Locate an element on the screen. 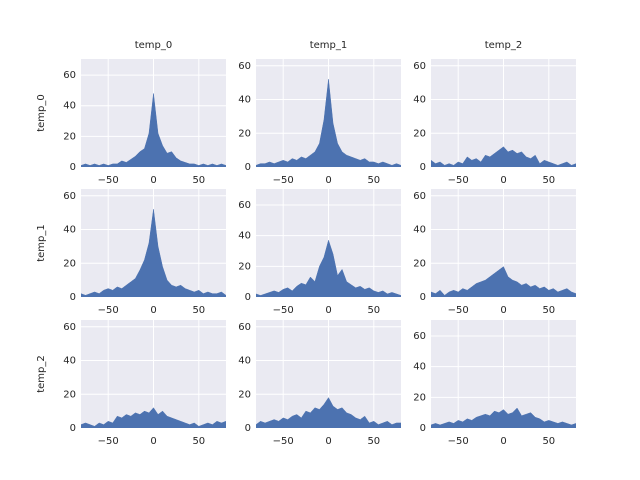 Image resolution: width=640 pixels, height=480 pixels. subplot-title: temp_0 is located at coordinates (154, 45).